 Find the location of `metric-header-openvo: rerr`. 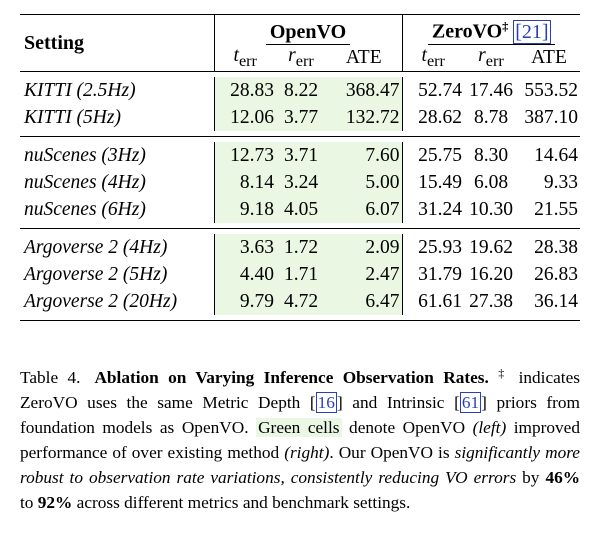

metric-header-openvo: rerr is located at coordinates (301, 58).